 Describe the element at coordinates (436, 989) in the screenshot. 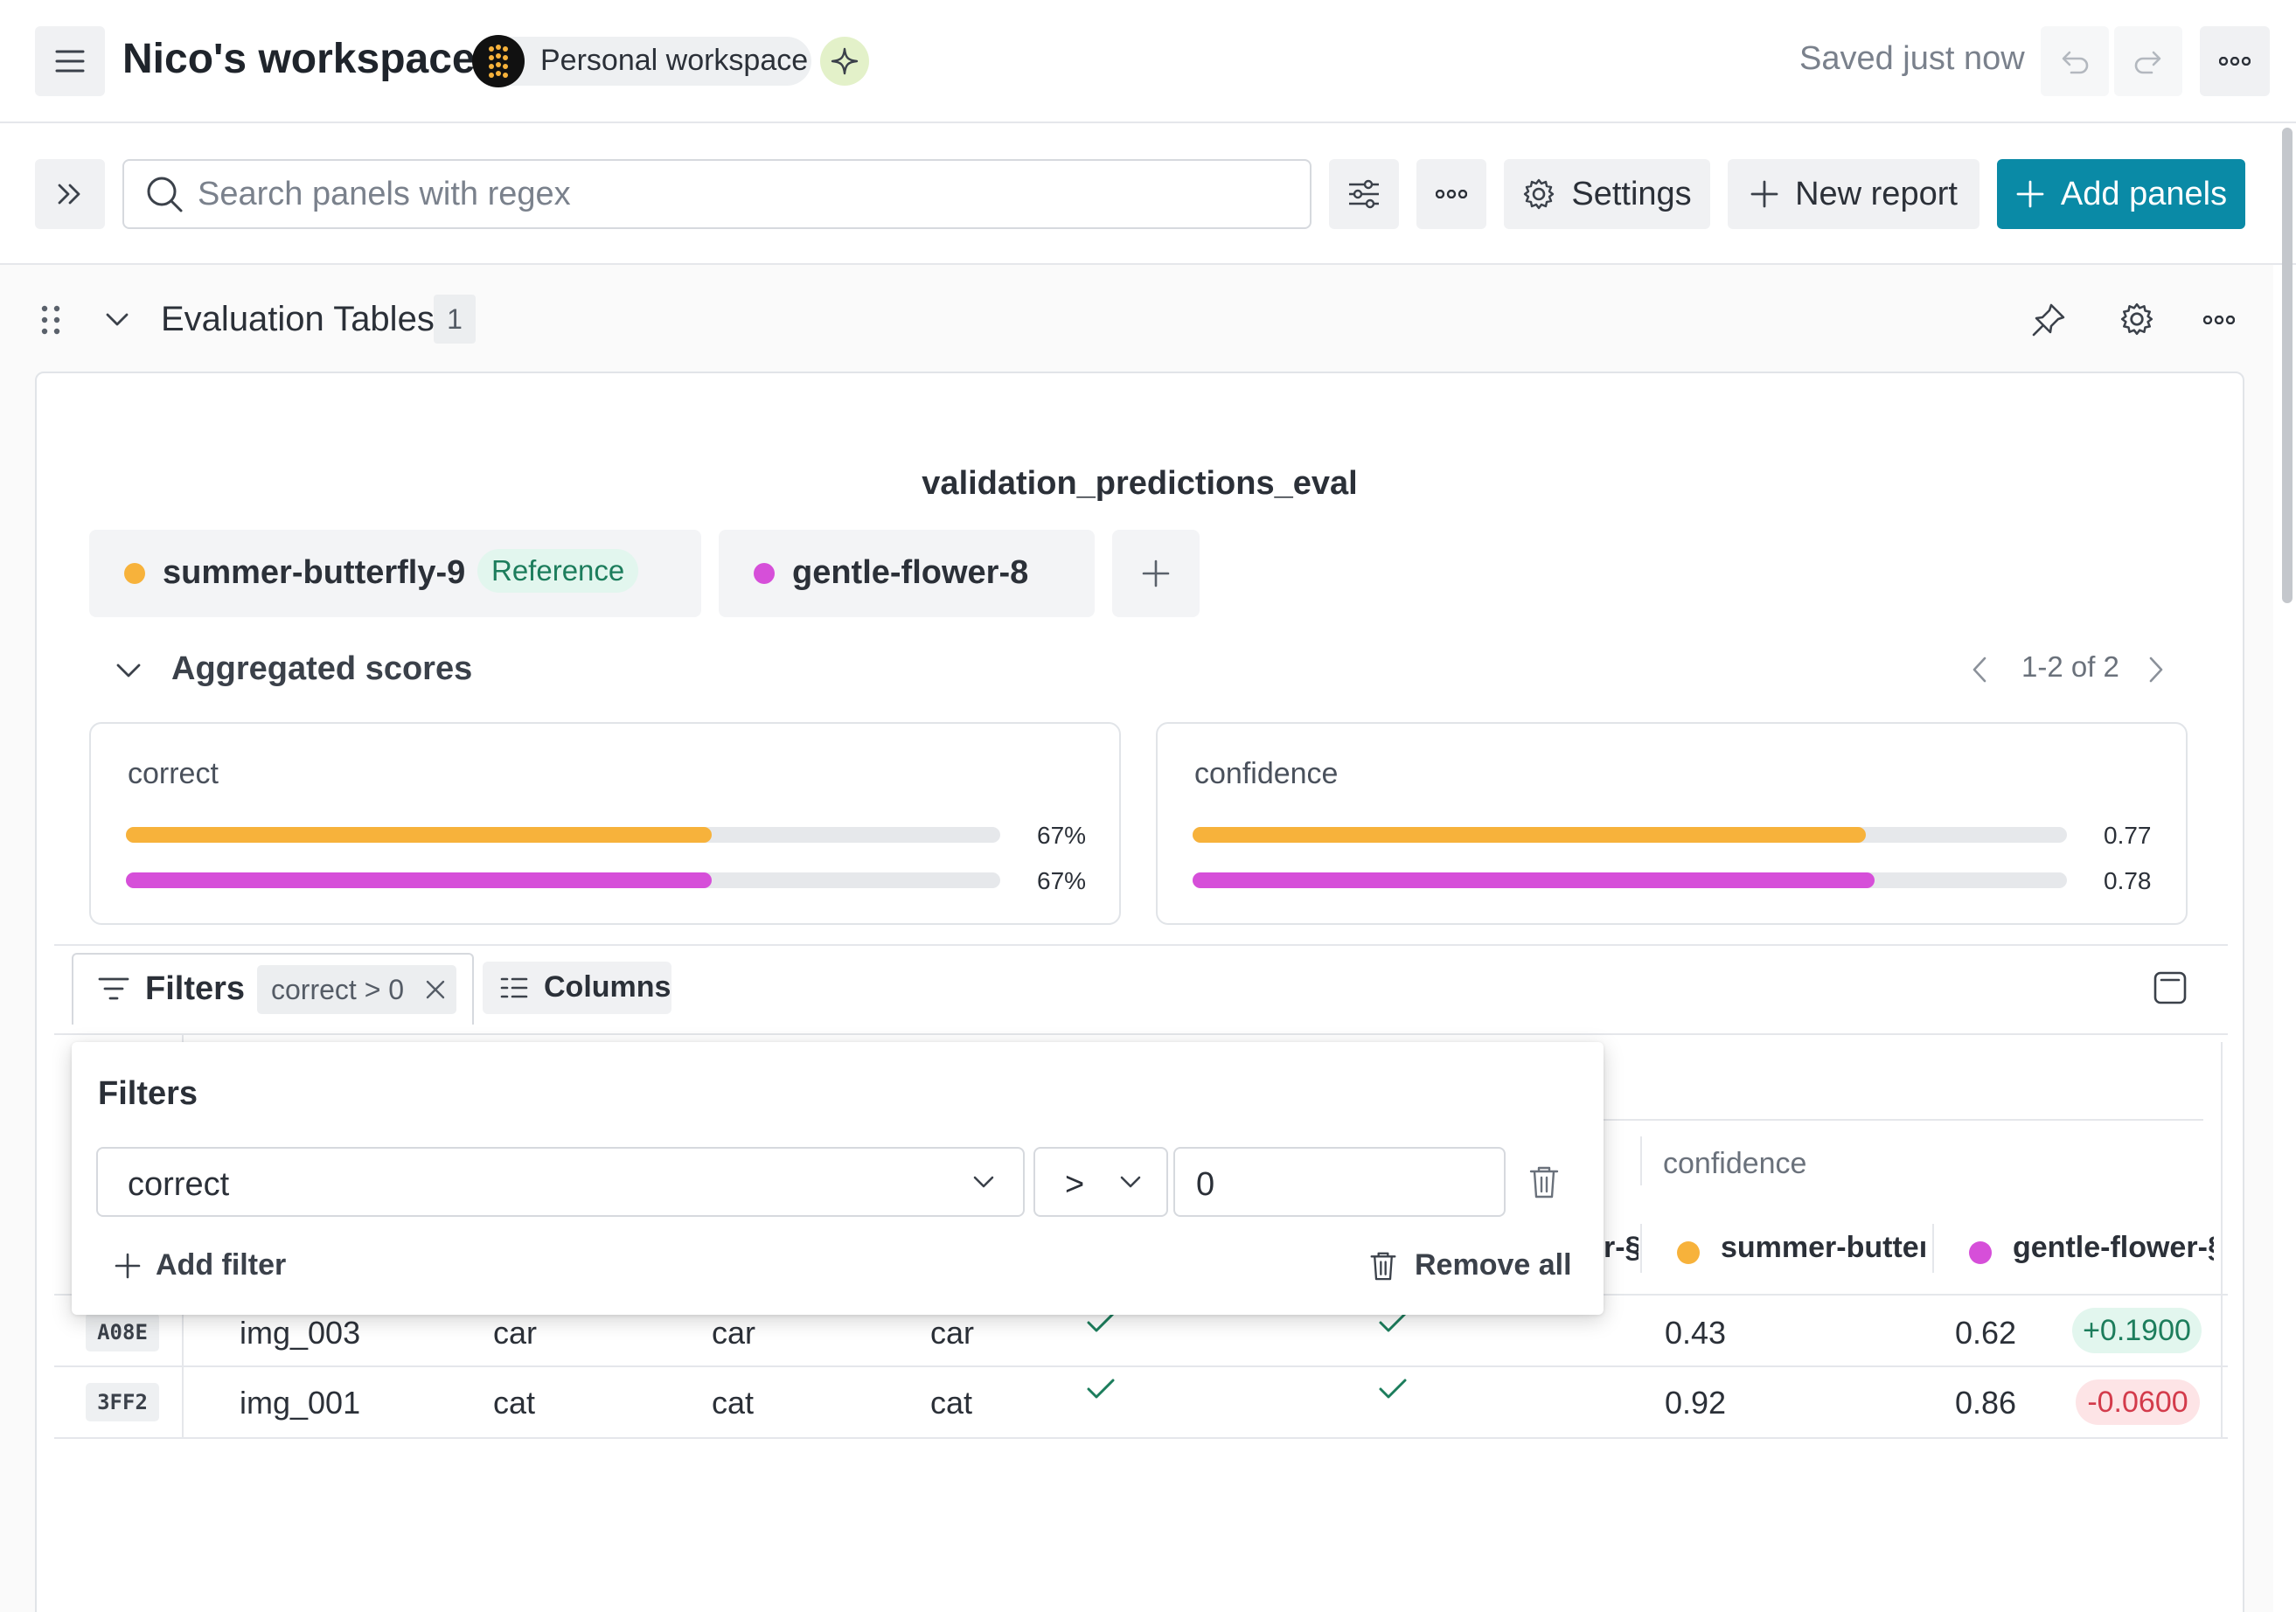

I see `close-icon` at that location.